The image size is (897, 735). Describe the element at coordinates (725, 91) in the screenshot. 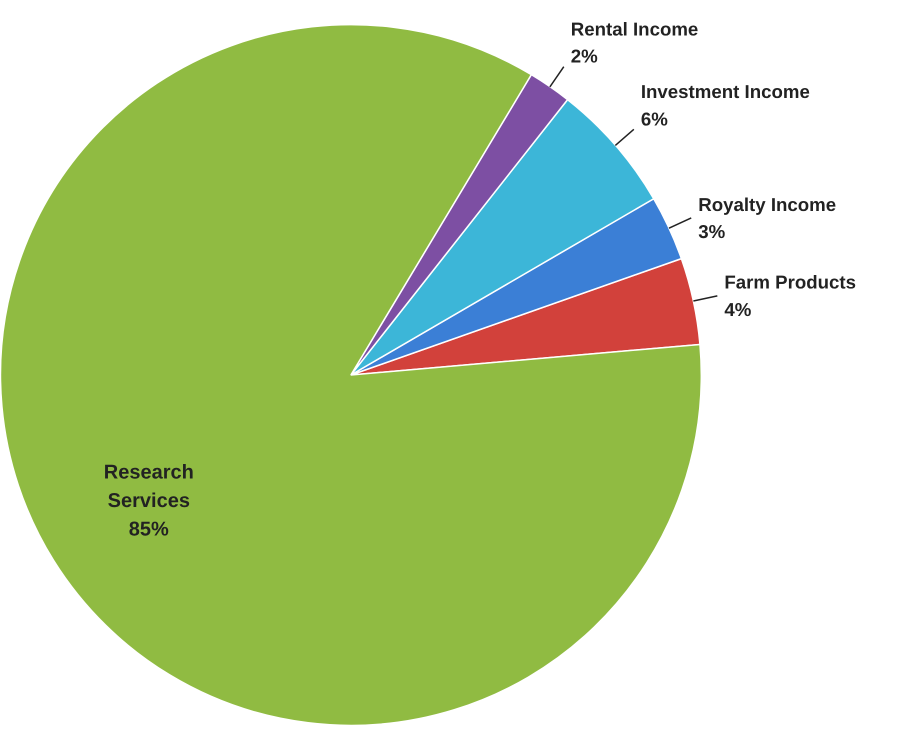

I see `slice-label: Investment Income` at that location.